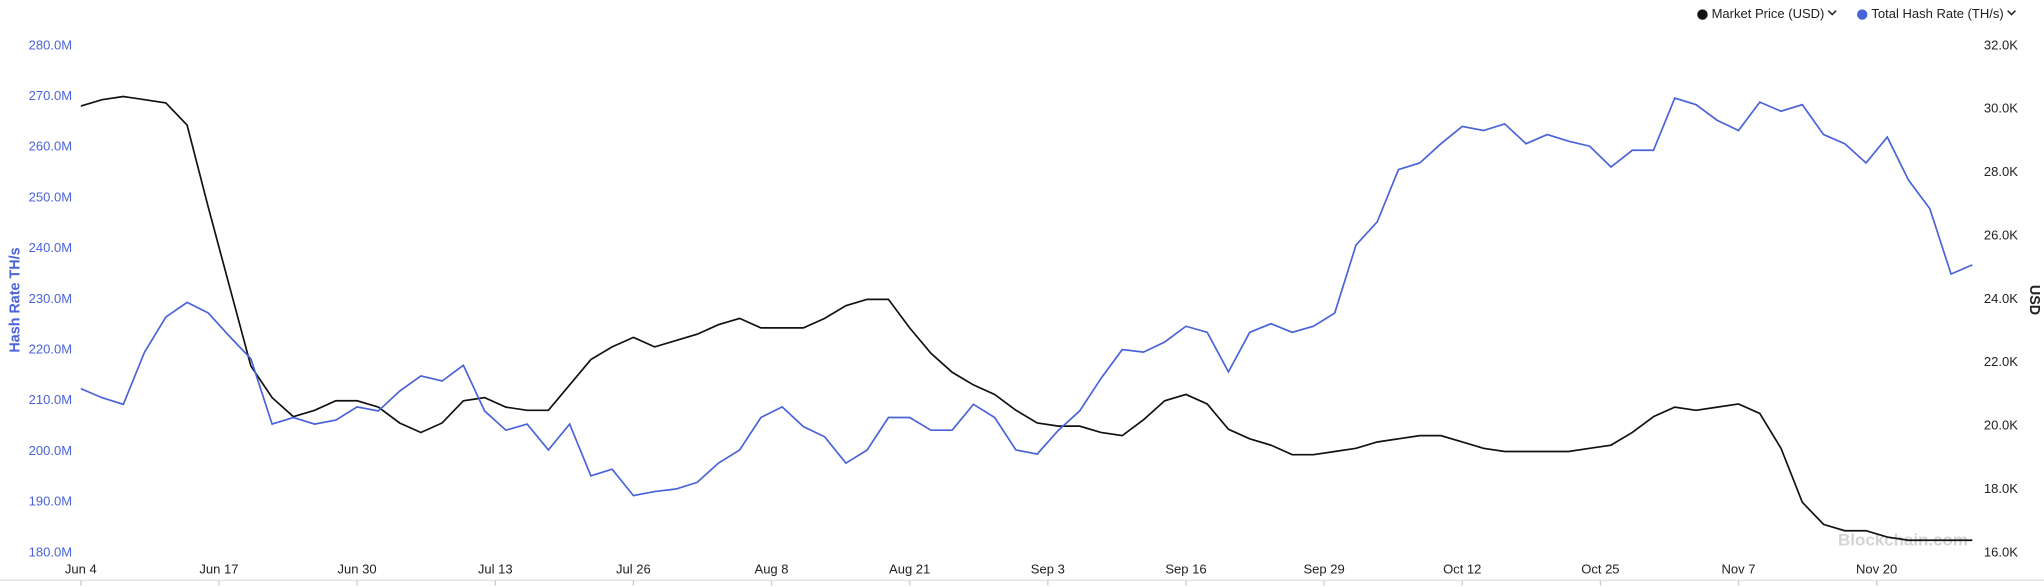 The width and height of the screenshot is (2044, 587). What do you see at coordinates (2001, 108) in the screenshot?
I see `y2-tick-label: 30.0K` at bounding box center [2001, 108].